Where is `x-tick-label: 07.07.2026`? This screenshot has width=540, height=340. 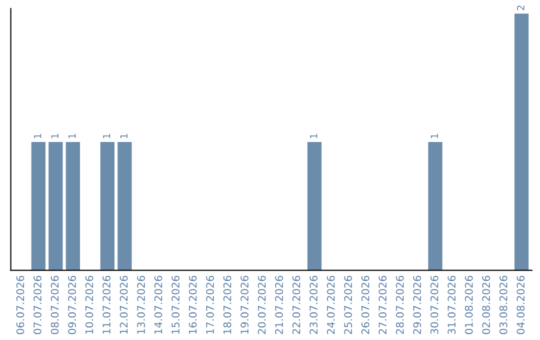
x-tick-label: 07.07.2026 is located at coordinates (38, 305).